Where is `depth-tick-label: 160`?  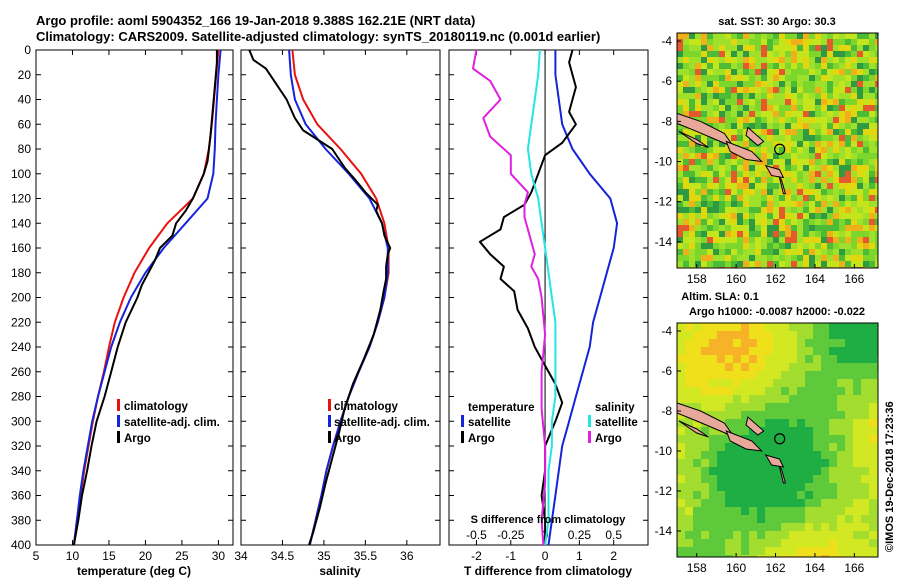
depth-tick-label: 160 is located at coordinates (21, 248).